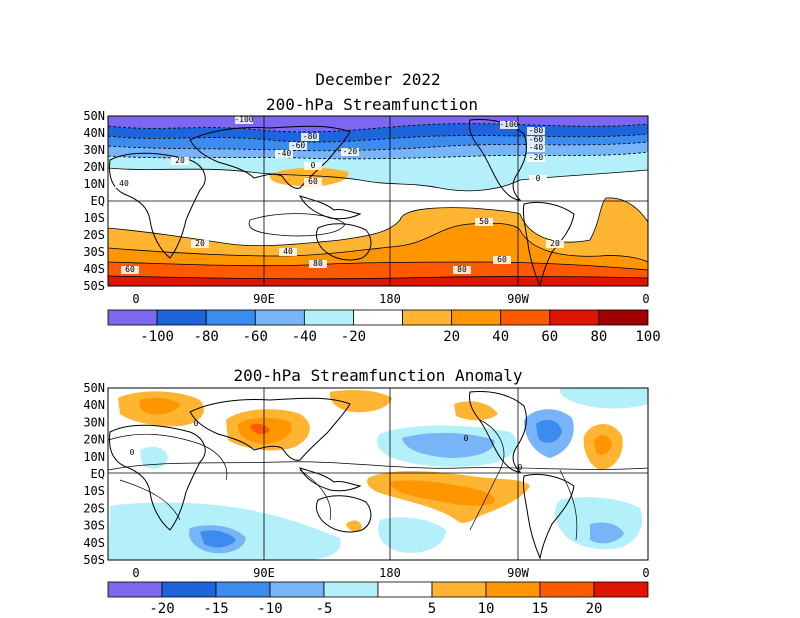 The width and height of the screenshot is (800, 618). What do you see at coordinates (94, 405) in the screenshot?
I see `lat-tick-label: 40N` at bounding box center [94, 405].